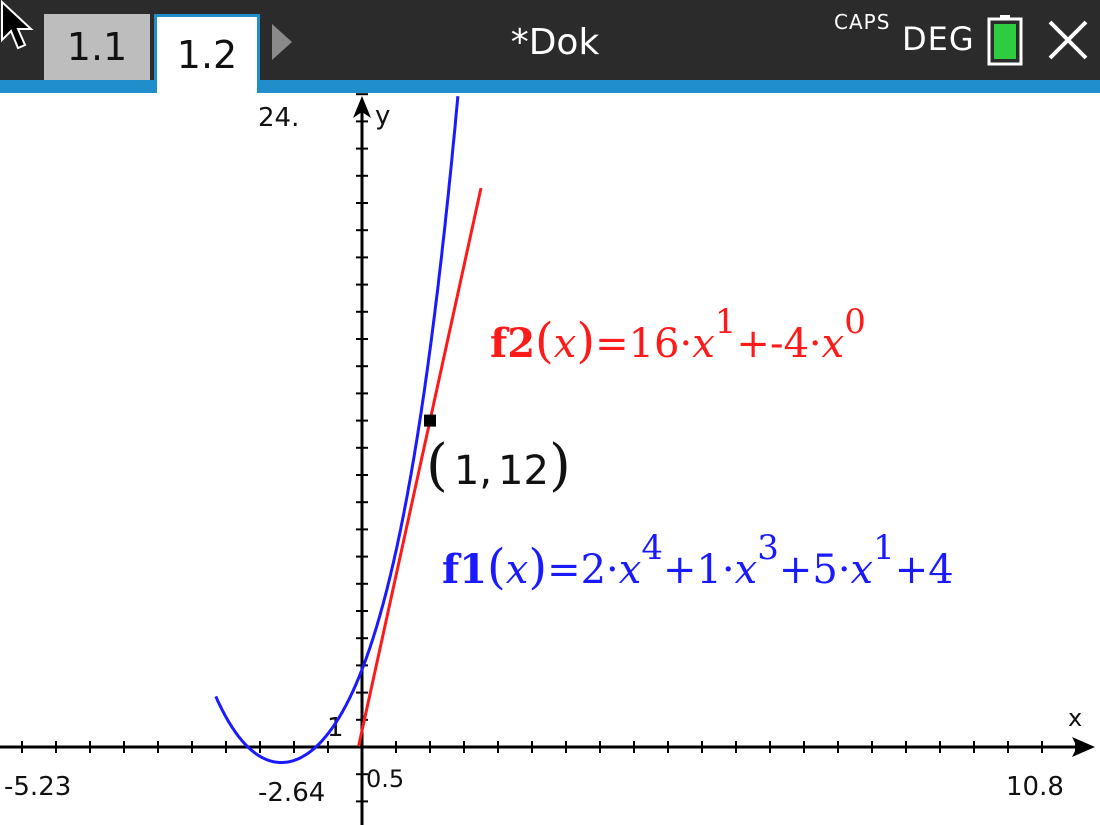 The width and height of the screenshot is (1100, 825). I want to click on f2-var: x, so click(565, 344).